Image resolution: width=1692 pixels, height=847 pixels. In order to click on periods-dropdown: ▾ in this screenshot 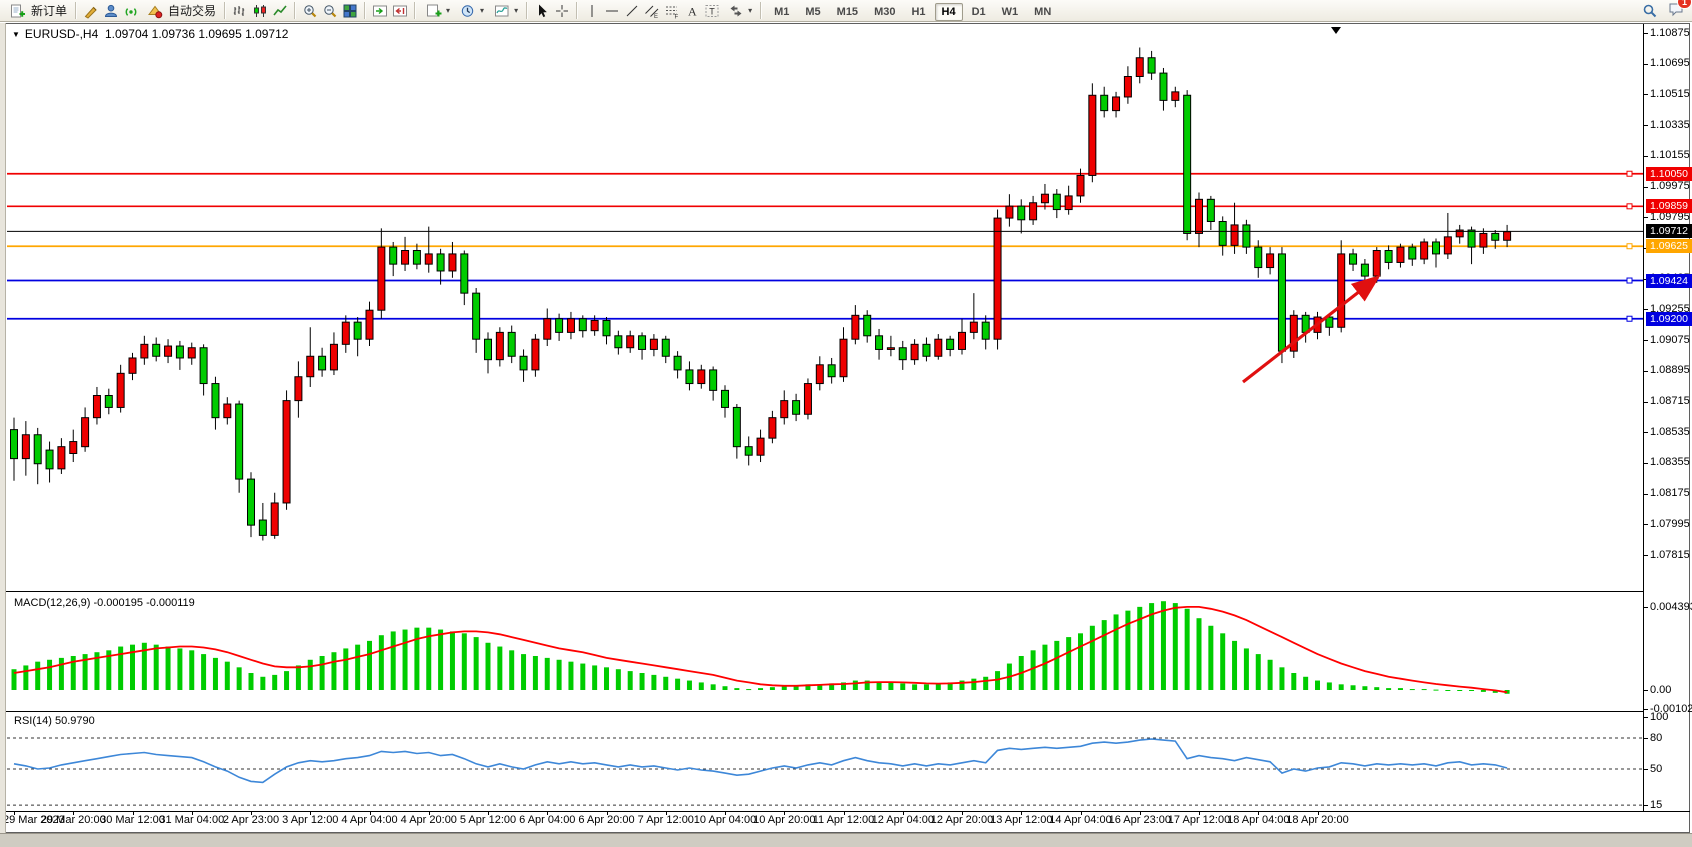, I will do `click(471, 10)`.